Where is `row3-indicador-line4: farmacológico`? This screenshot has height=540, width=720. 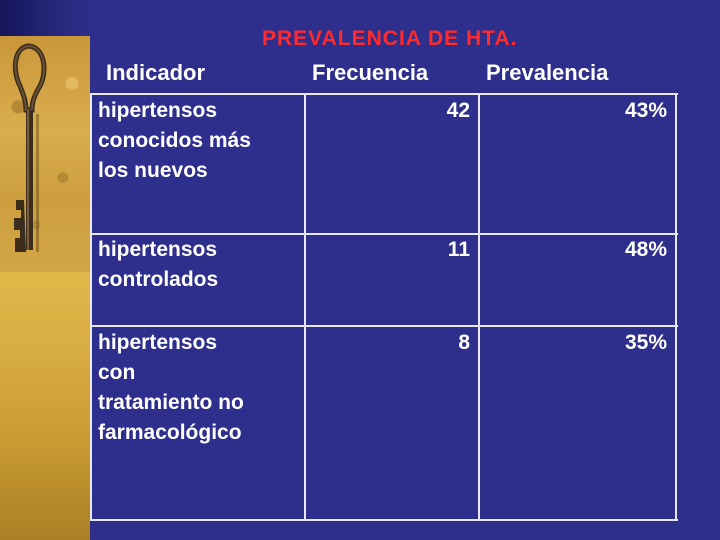
row3-indicador-line4: farmacológico is located at coordinates (170, 432).